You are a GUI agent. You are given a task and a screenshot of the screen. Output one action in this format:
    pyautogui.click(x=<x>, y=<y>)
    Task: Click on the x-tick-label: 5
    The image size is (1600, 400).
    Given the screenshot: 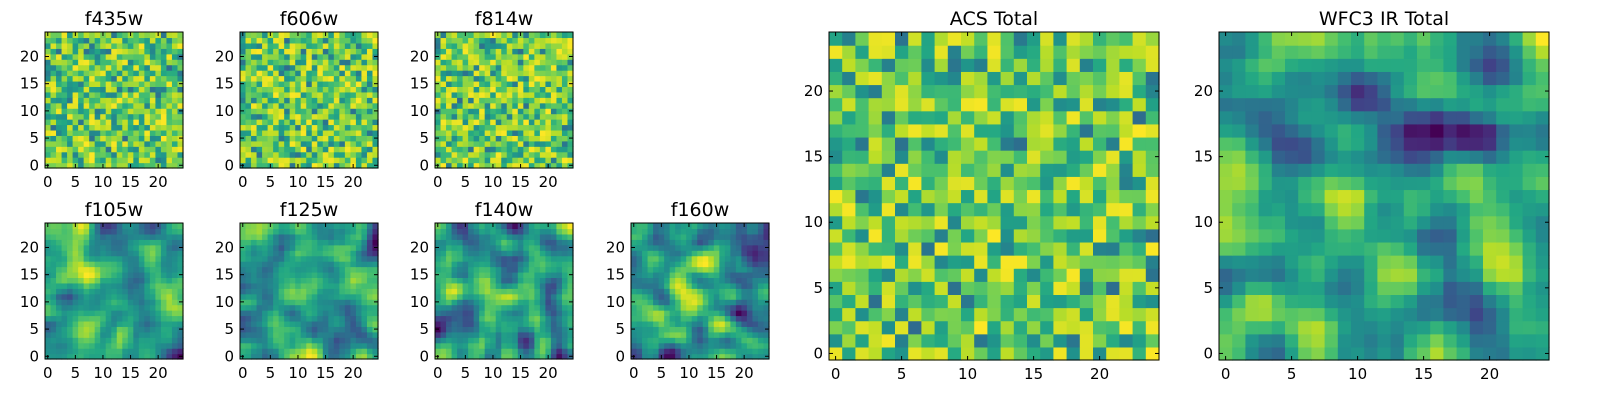 What is the action you would take?
    pyautogui.click(x=271, y=373)
    